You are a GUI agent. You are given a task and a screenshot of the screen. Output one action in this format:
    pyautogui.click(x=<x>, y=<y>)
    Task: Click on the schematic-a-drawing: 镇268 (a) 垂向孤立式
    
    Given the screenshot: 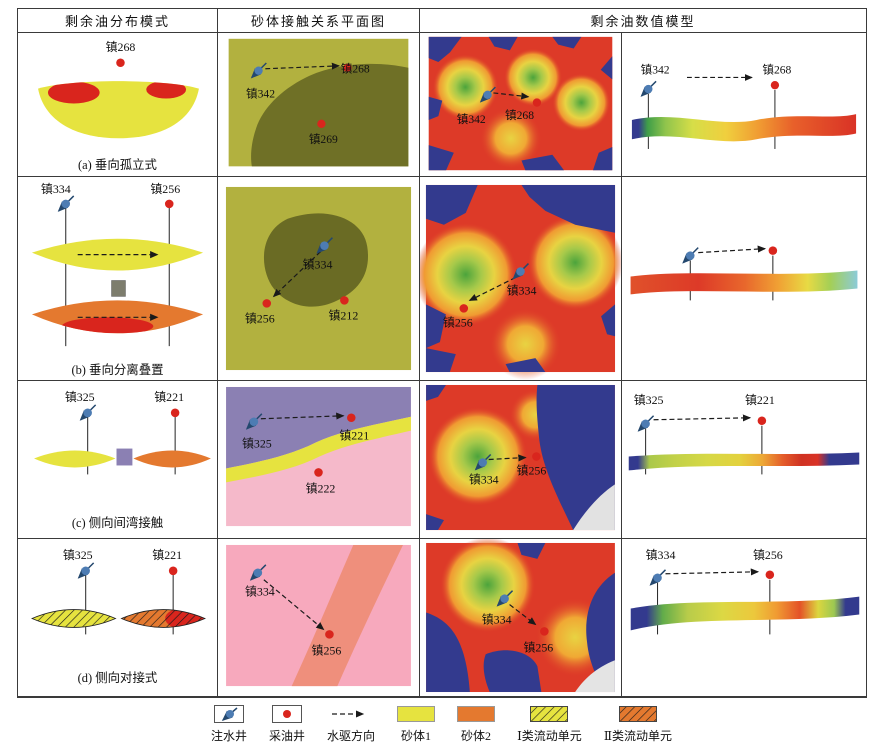 What is the action you would take?
    pyautogui.click(x=118, y=106)
    